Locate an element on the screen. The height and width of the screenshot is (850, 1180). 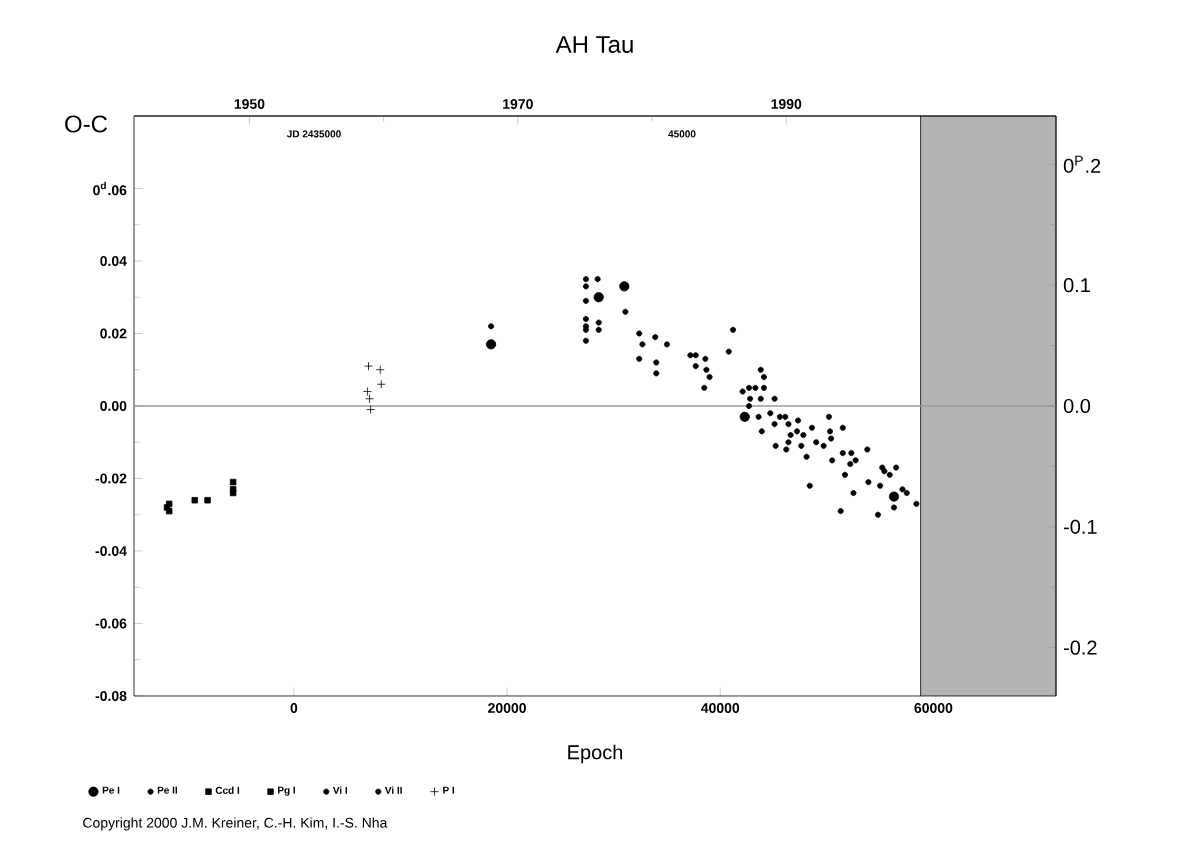
y-axis-title: O-C is located at coordinates (86, 124).